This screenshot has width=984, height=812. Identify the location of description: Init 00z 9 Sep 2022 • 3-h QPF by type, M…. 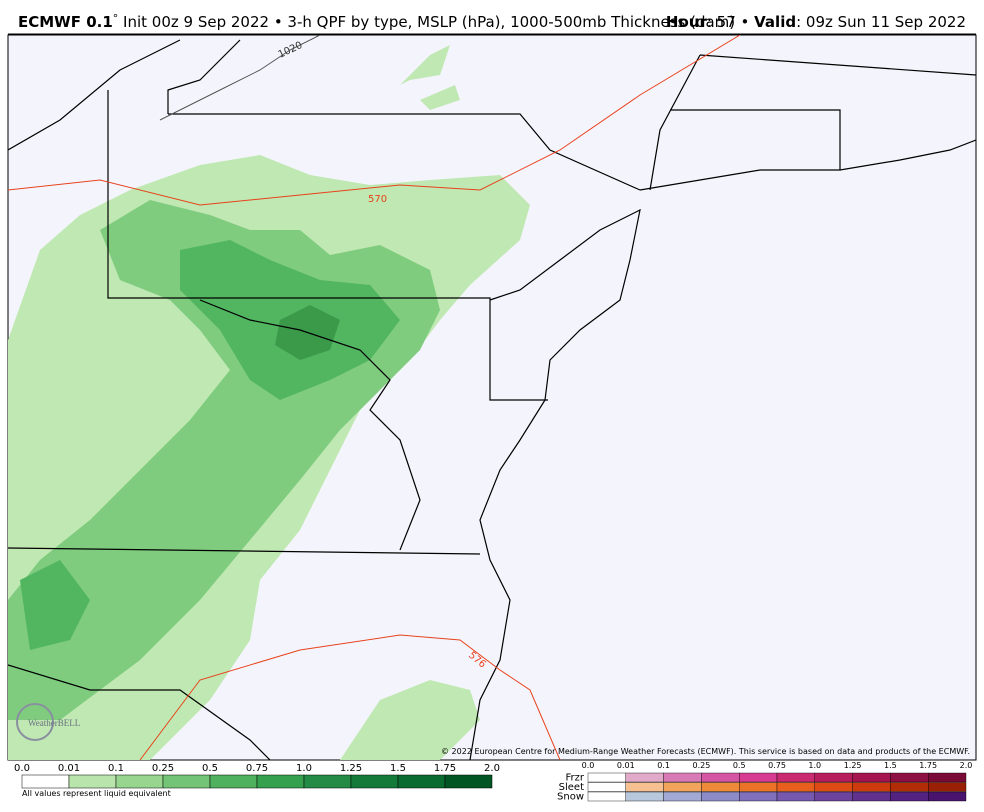
(426, 22).